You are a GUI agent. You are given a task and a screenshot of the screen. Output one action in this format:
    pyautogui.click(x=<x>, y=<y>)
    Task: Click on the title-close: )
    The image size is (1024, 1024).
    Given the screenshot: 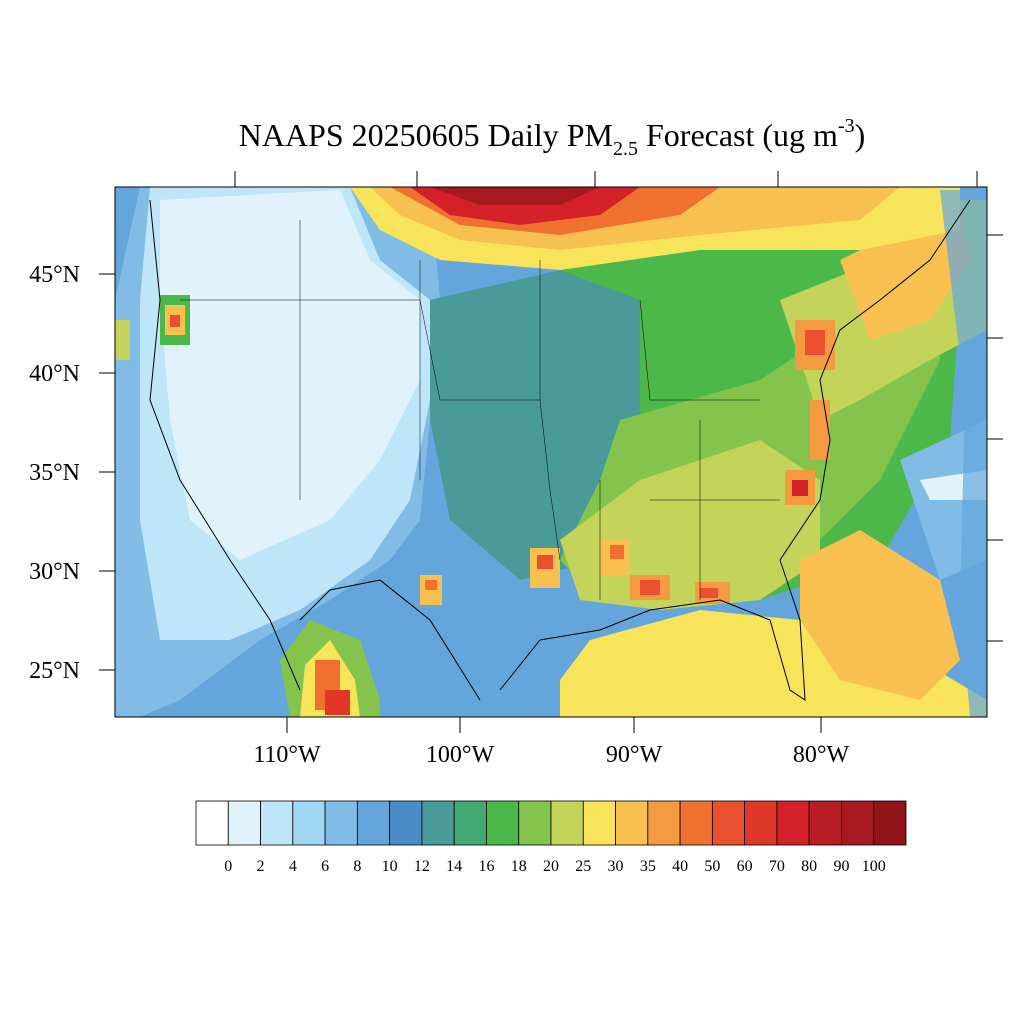 What is the action you would take?
    pyautogui.click(x=860, y=135)
    